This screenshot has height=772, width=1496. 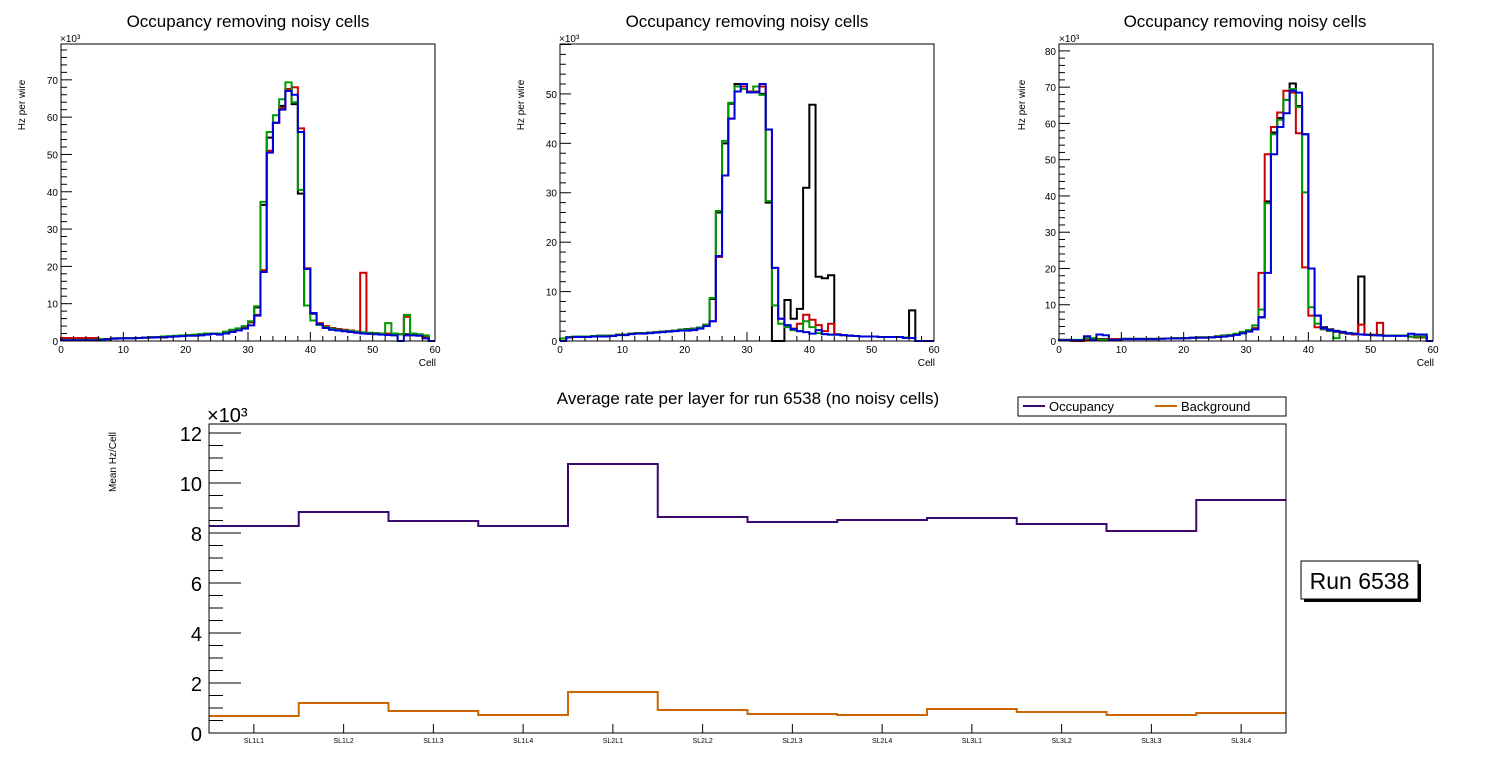 I want to click on panel-1-series-red, so click(x=247, y=214).